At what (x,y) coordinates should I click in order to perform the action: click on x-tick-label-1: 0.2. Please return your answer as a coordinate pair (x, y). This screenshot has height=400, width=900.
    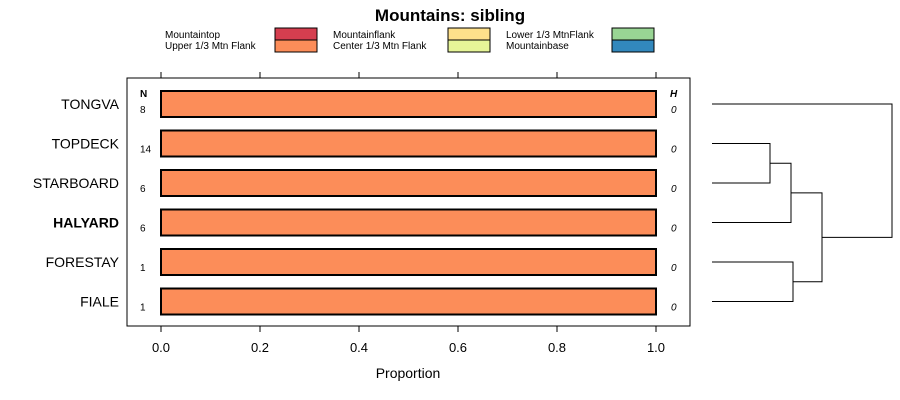
    Looking at the image, I should click on (260, 347).